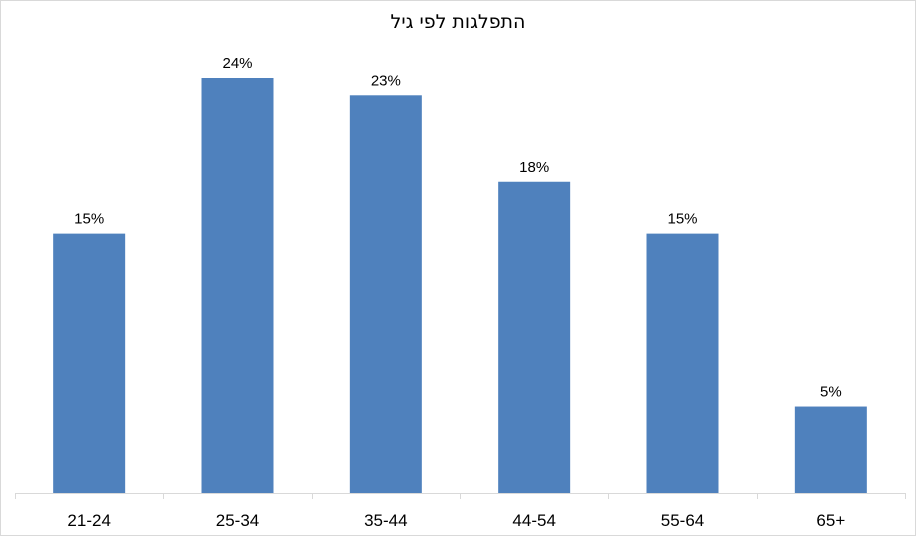 This screenshot has width=916, height=536. Describe the element at coordinates (386, 80) in the screenshot. I see `data-label: 23%` at that location.